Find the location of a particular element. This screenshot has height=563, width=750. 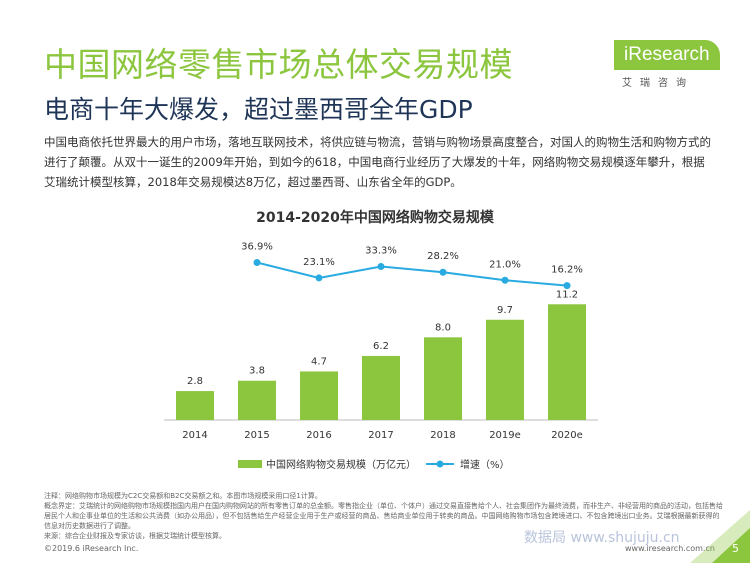

chart-title: 2014-2020年中国网络购物交易规模 is located at coordinates (375, 218).